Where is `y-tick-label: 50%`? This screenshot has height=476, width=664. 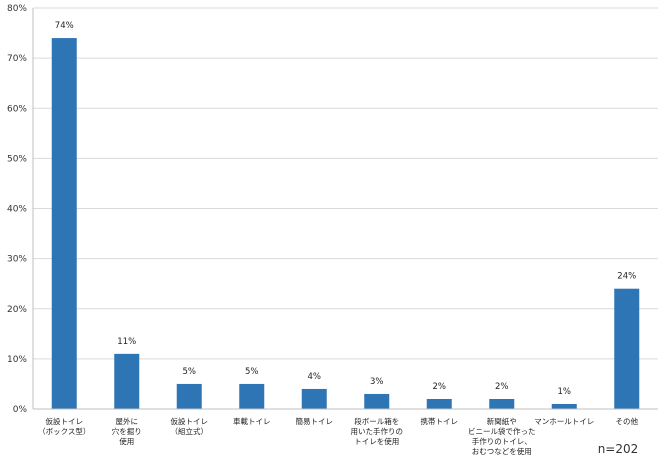 y-tick-label: 50% is located at coordinates (17, 159).